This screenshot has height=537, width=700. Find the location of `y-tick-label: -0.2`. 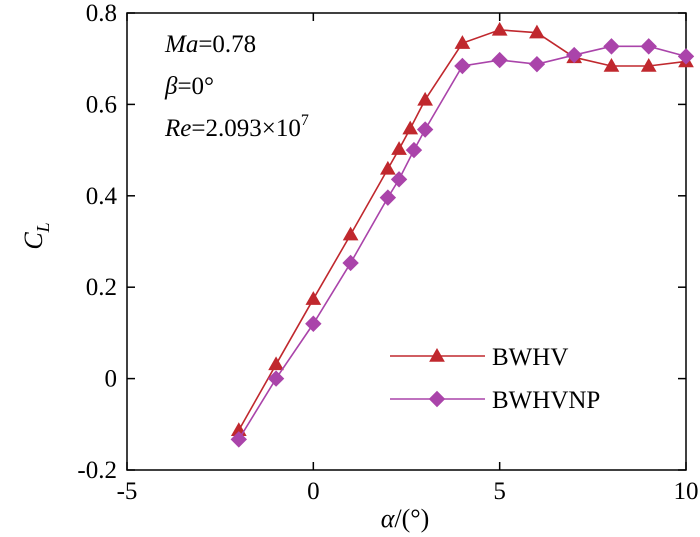

y-tick-label: -0.2 is located at coordinates (97, 470).